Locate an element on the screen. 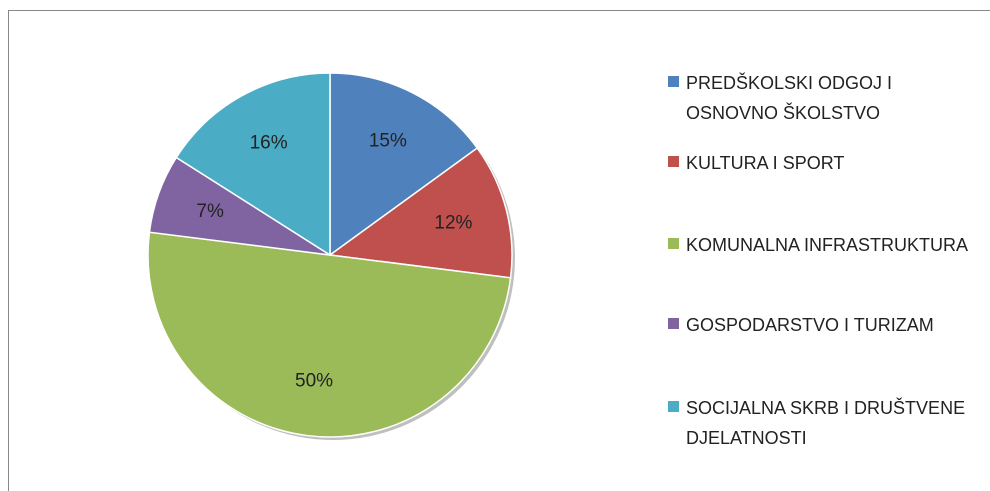 Image resolution: width=990 pixels, height=491 pixels. data-label: 50% is located at coordinates (314, 380).